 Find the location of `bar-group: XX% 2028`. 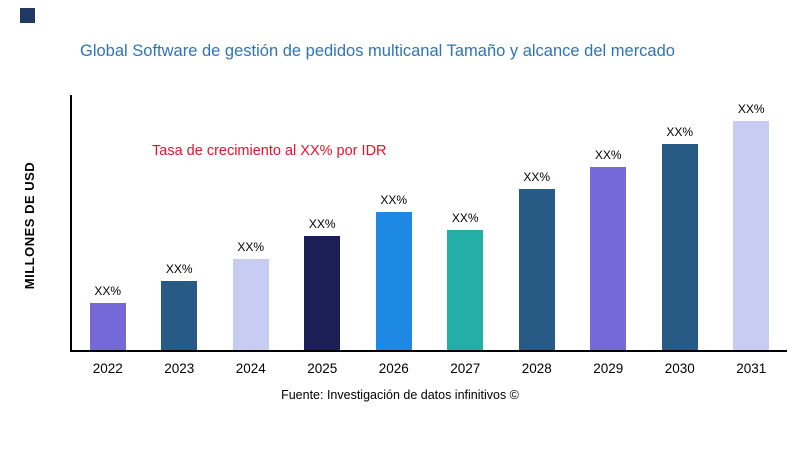

bar-group: XX% 2028 is located at coordinates (536, 235).